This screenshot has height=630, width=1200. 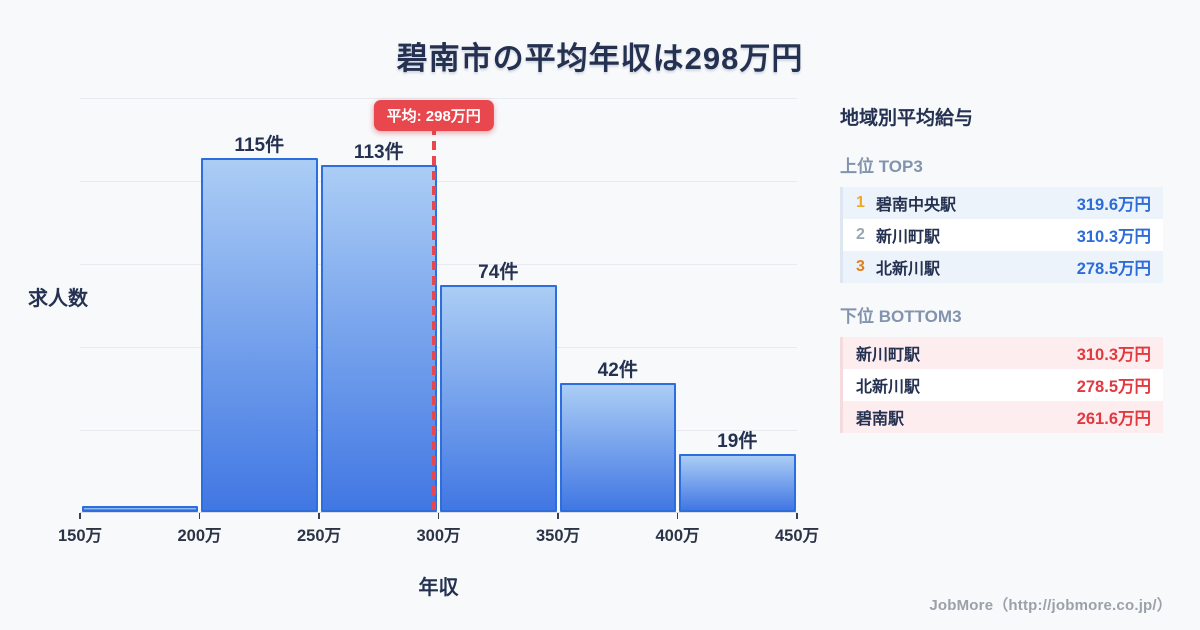 I want to click on x-axis-tick-label: 450万, so click(x=797, y=536).